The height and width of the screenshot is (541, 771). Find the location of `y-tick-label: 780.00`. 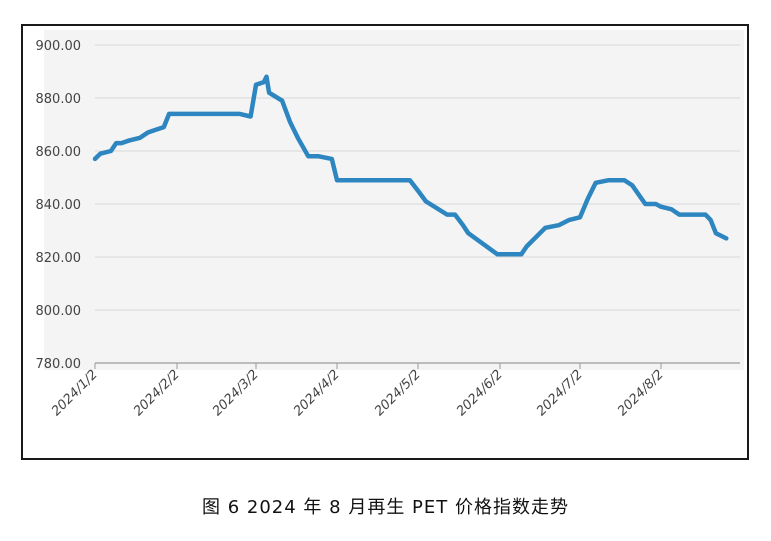

y-tick-label: 780.00 is located at coordinates (59, 364).